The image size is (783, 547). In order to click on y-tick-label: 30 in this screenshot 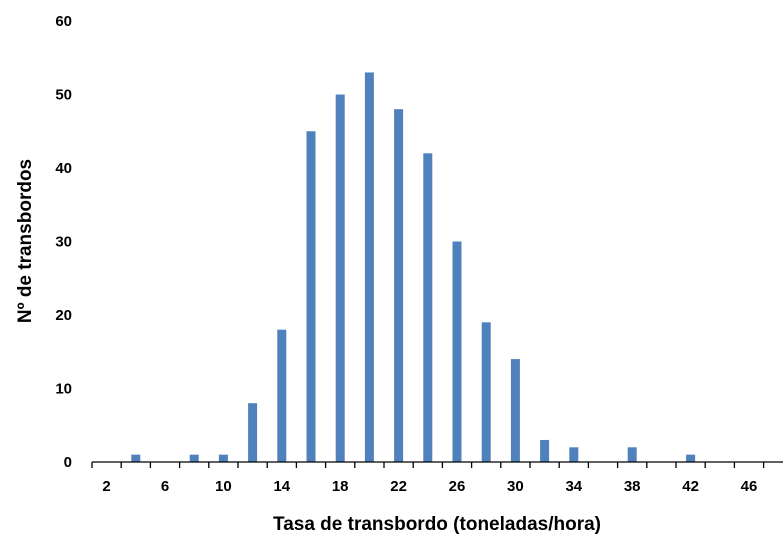, I will do `click(63, 242)`.